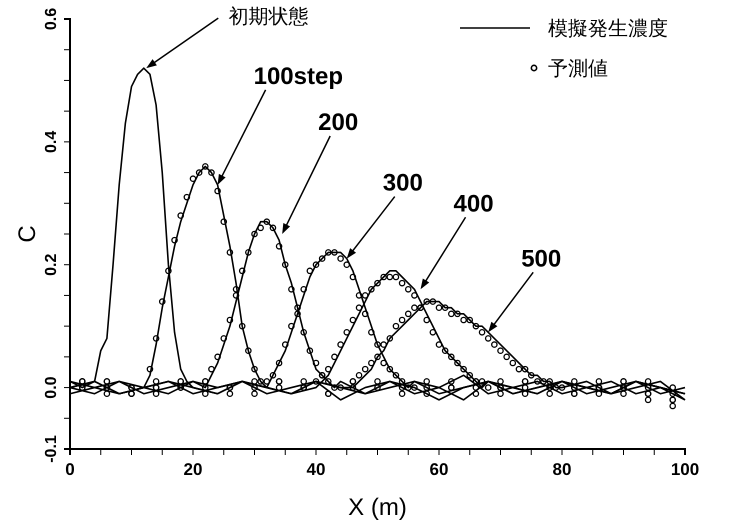 The height and width of the screenshot is (525, 737). Describe the element at coordinates (27, 234) in the screenshot. I see `y-axis-title: C` at that location.